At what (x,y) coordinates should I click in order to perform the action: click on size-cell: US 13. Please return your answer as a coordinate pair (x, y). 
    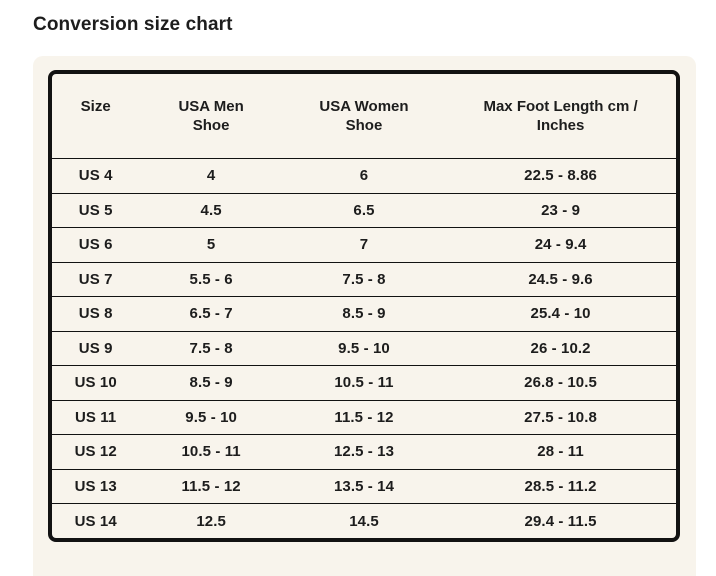
    Looking at the image, I should click on (96, 486).